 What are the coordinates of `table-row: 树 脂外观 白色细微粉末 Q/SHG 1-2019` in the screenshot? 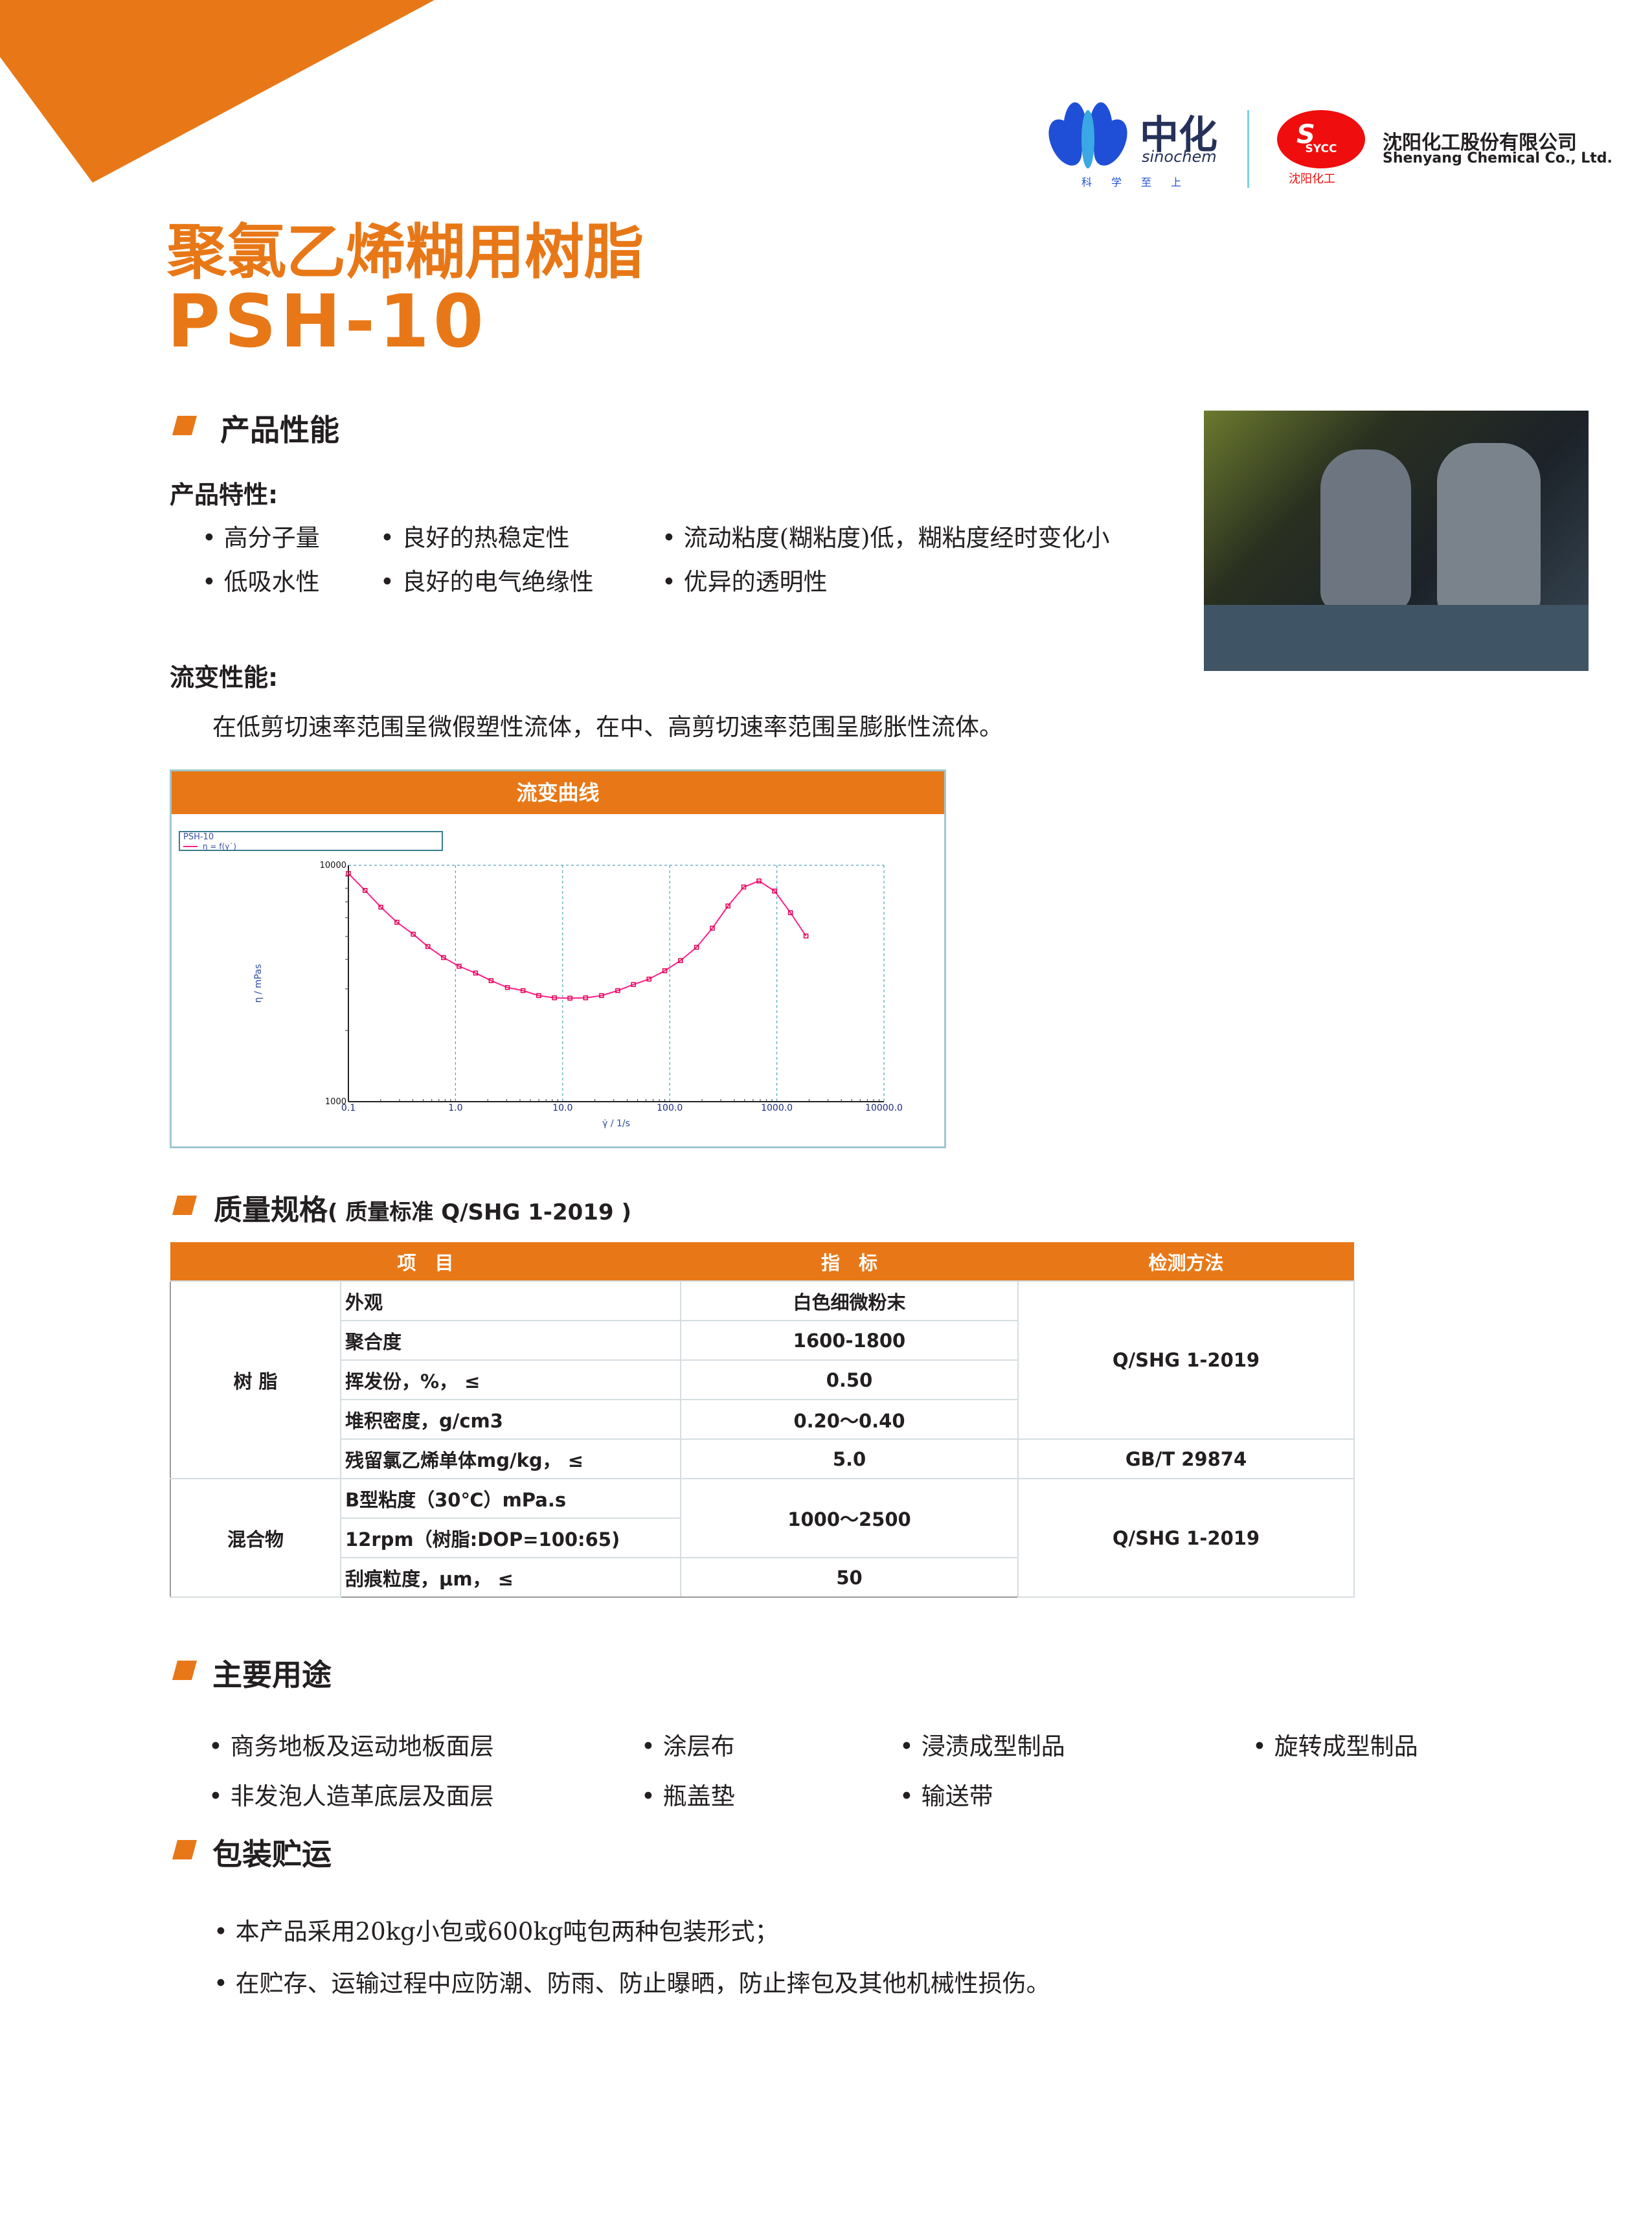 It's located at (763, 1379).